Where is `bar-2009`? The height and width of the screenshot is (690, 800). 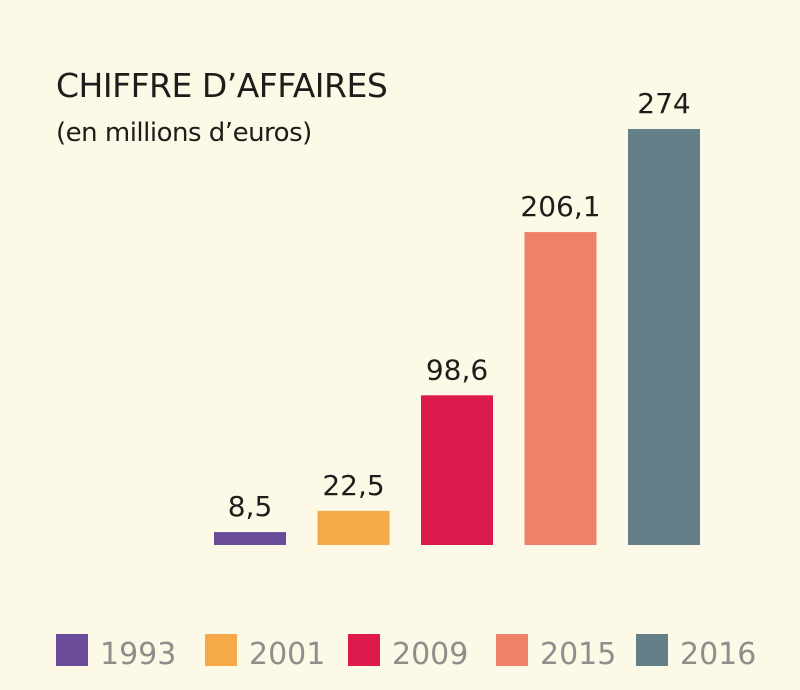
bar-2009 is located at coordinates (457, 470).